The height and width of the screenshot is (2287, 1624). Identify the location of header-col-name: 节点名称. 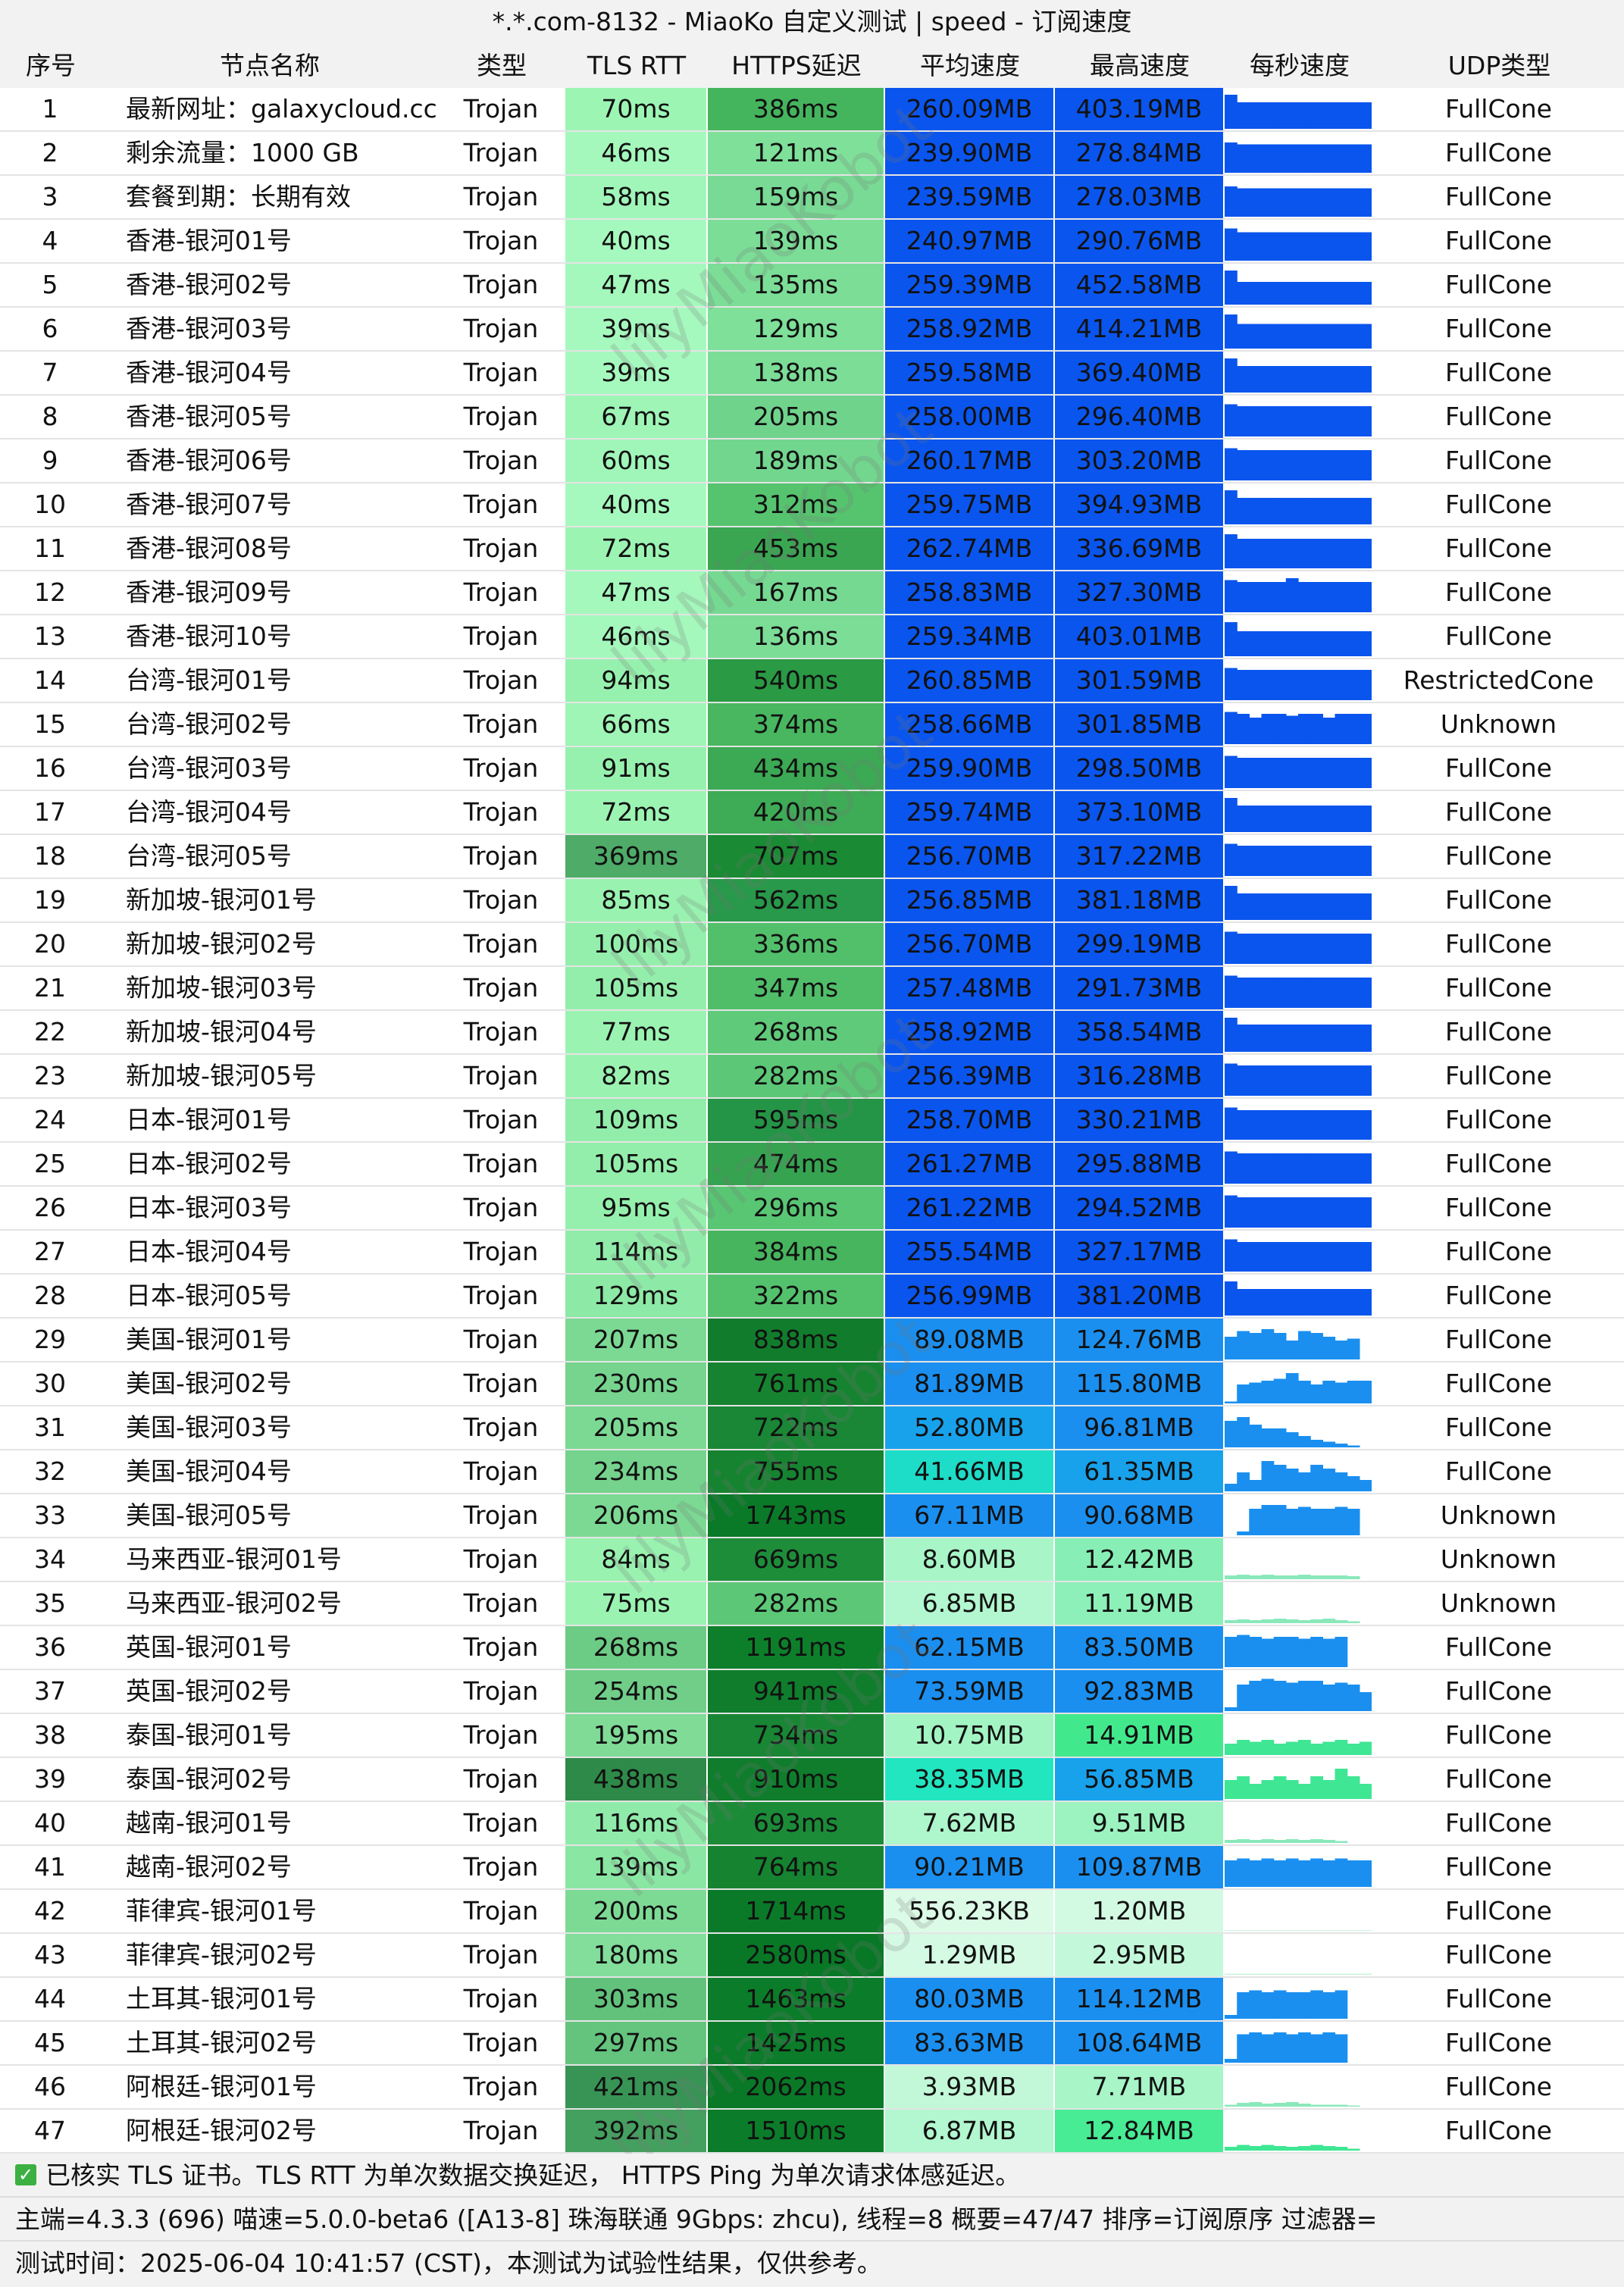
(270, 65).